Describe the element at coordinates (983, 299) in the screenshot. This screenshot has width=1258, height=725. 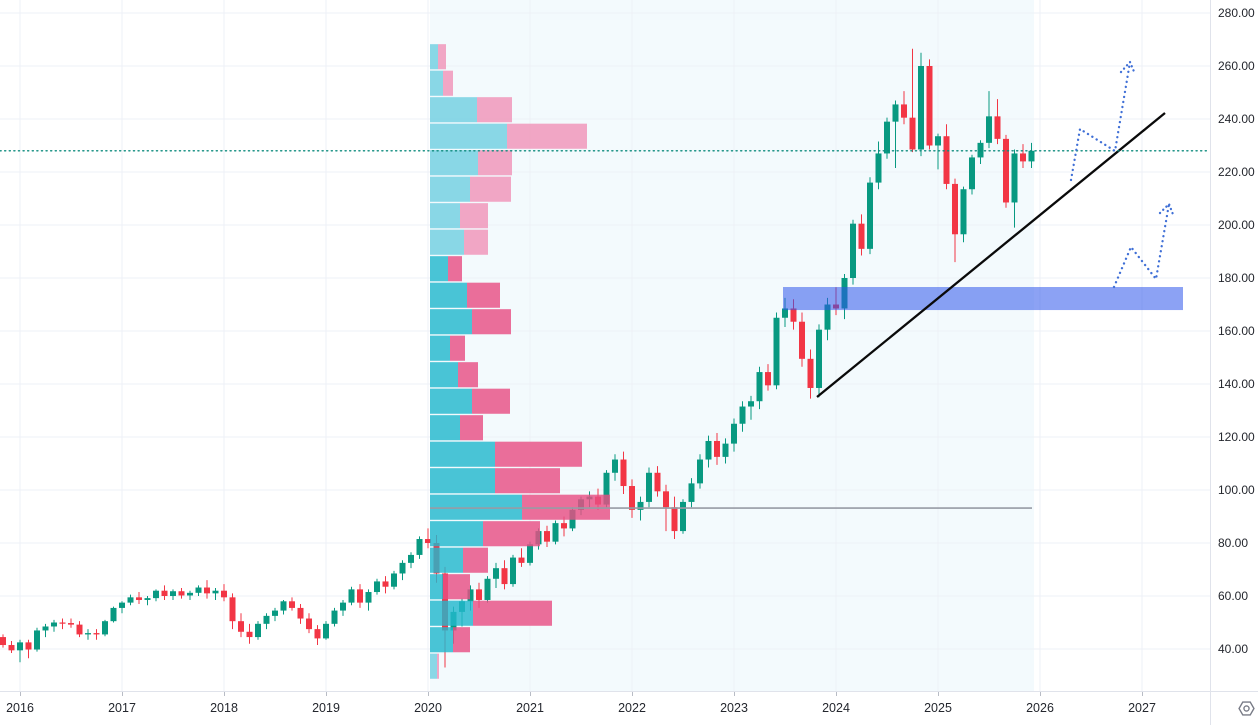
I see `supply-zone-rectangle` at that location.